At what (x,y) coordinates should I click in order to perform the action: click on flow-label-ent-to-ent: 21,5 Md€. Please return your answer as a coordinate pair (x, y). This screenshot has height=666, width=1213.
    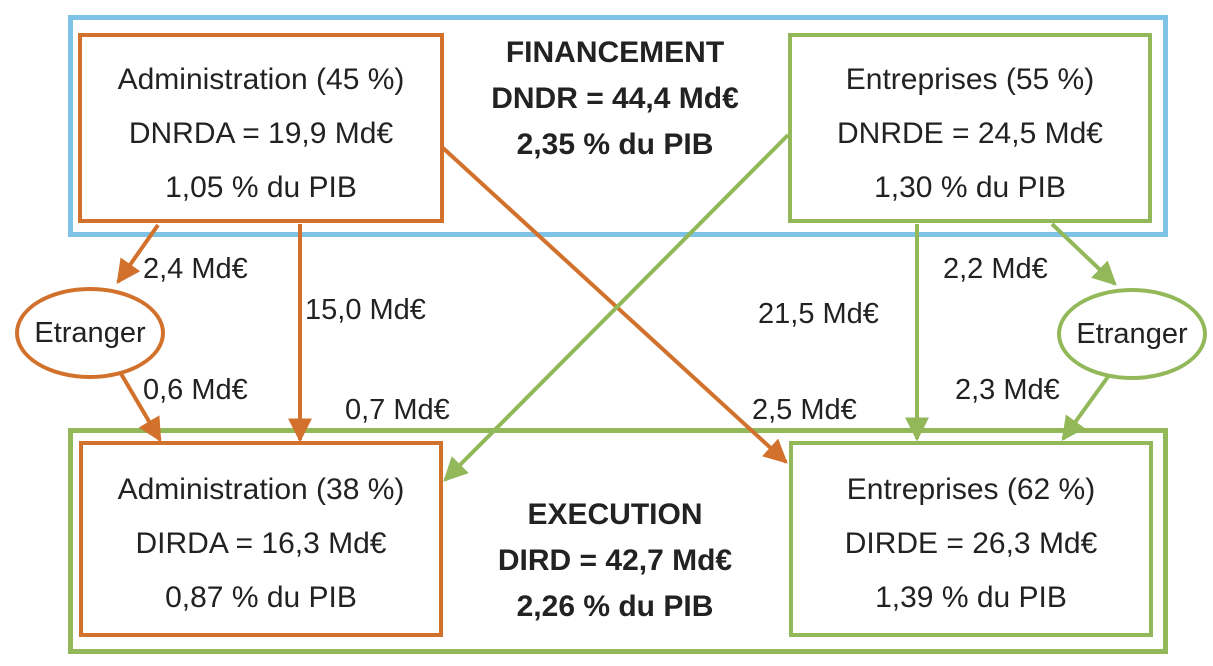
    Looking at the image, I should click on (818, 314).